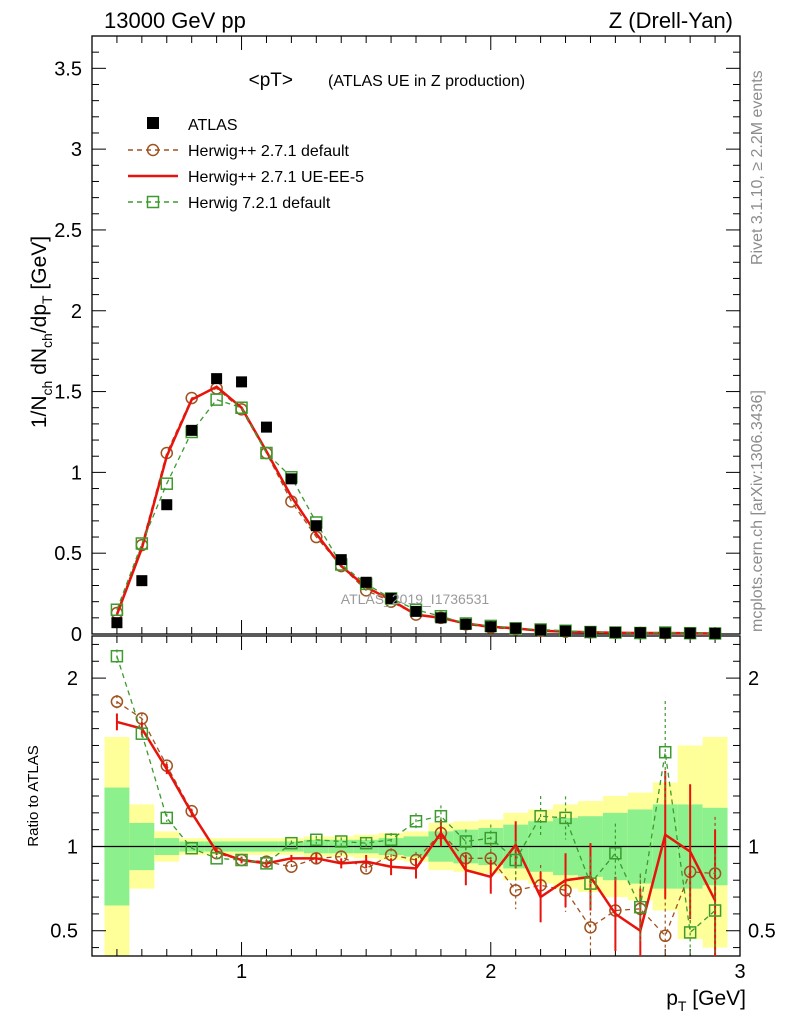 The image size is (786, 1024). I want to click on legend-atlas-marker, so click(153, 123).